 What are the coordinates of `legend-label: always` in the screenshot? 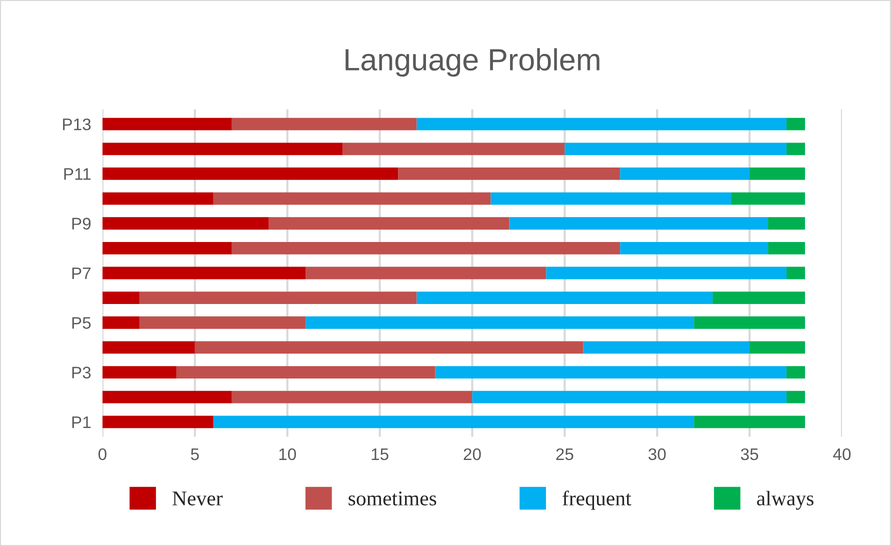 It's located at (785, 500).